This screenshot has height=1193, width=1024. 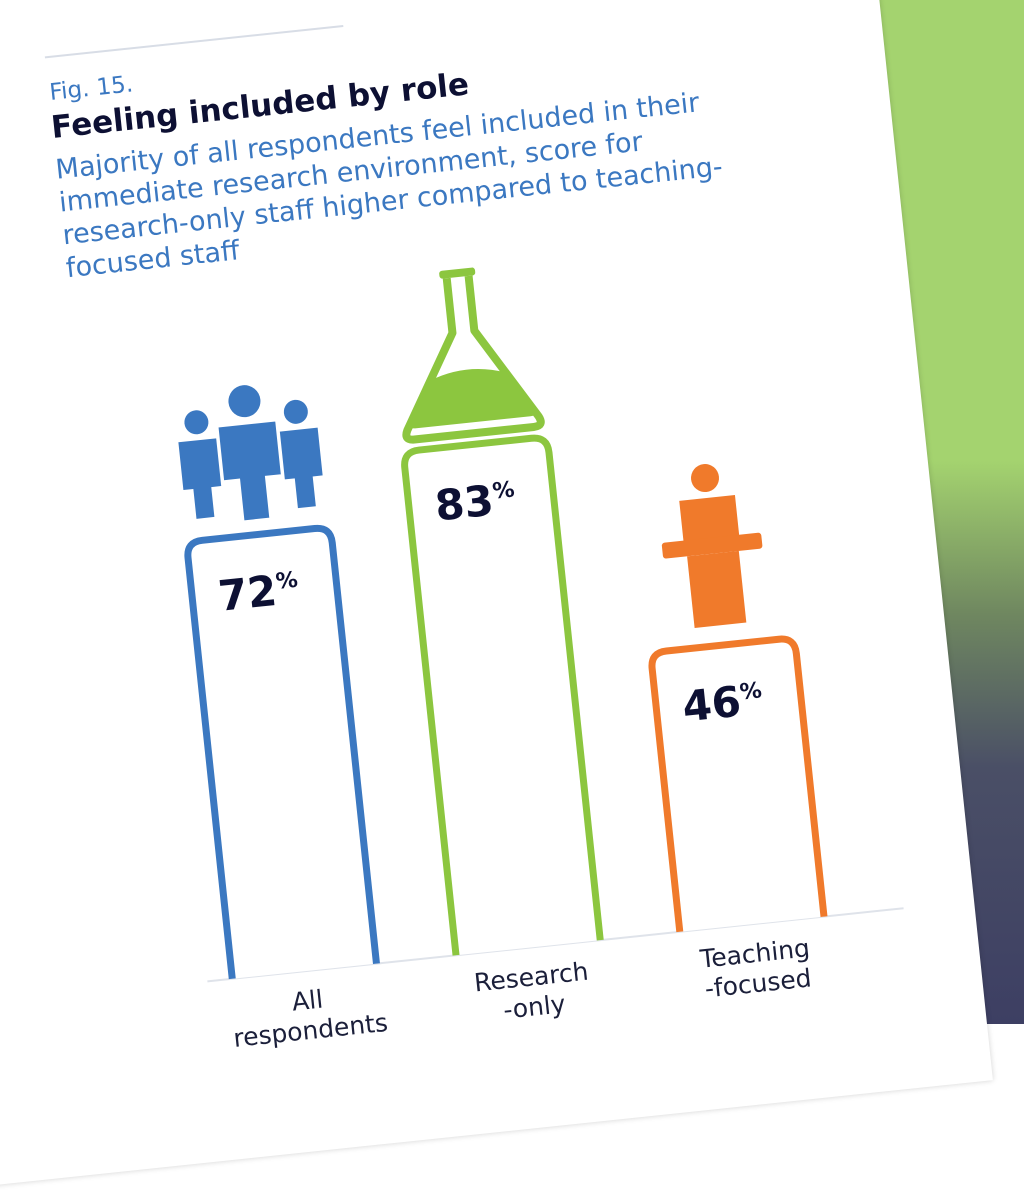 I want to click on flask-icon, so click(x=473, y=355).